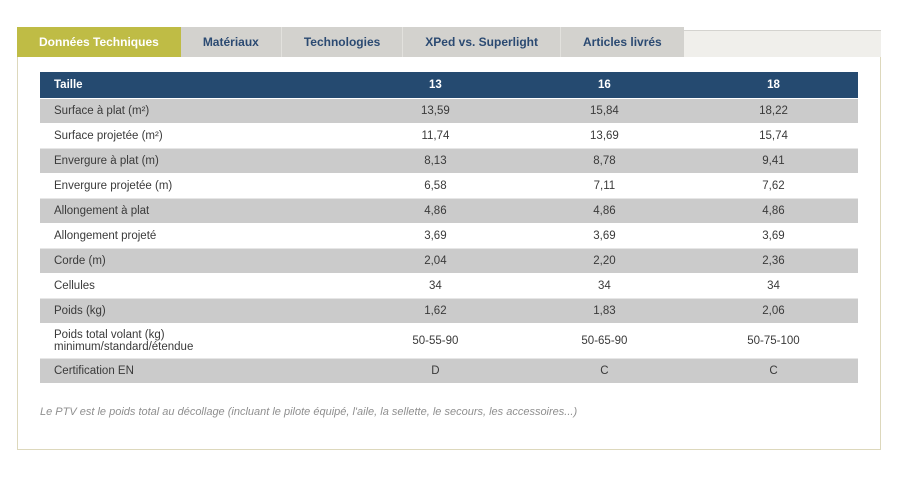 Image resolution: width=899 pixels, height=496 pixels. I want to click on table-row-poids-kg: Poids (kg) 1,62 1,83 2,06, so click(449, 310).